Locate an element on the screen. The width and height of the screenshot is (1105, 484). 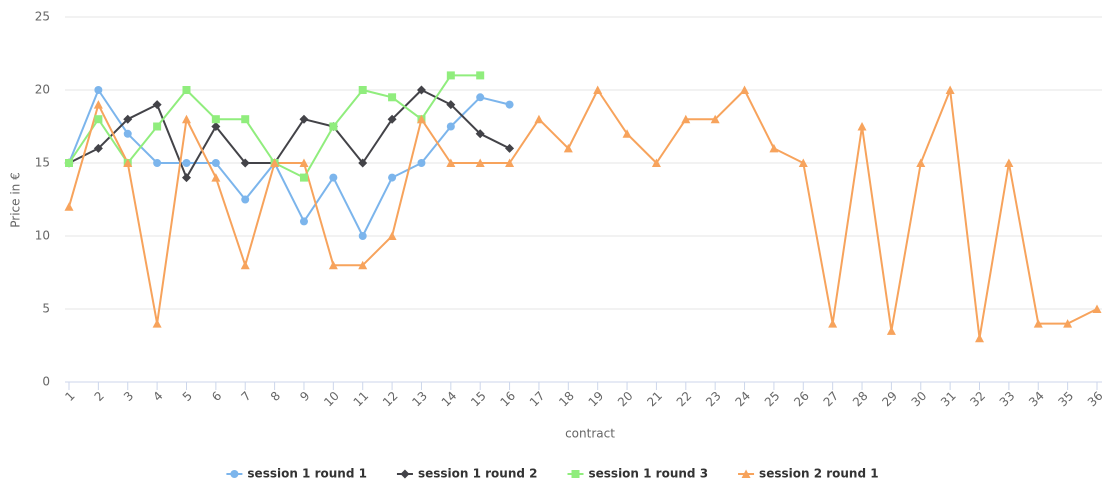
x-tick-label: 31 is located at coordinates (948, 399).